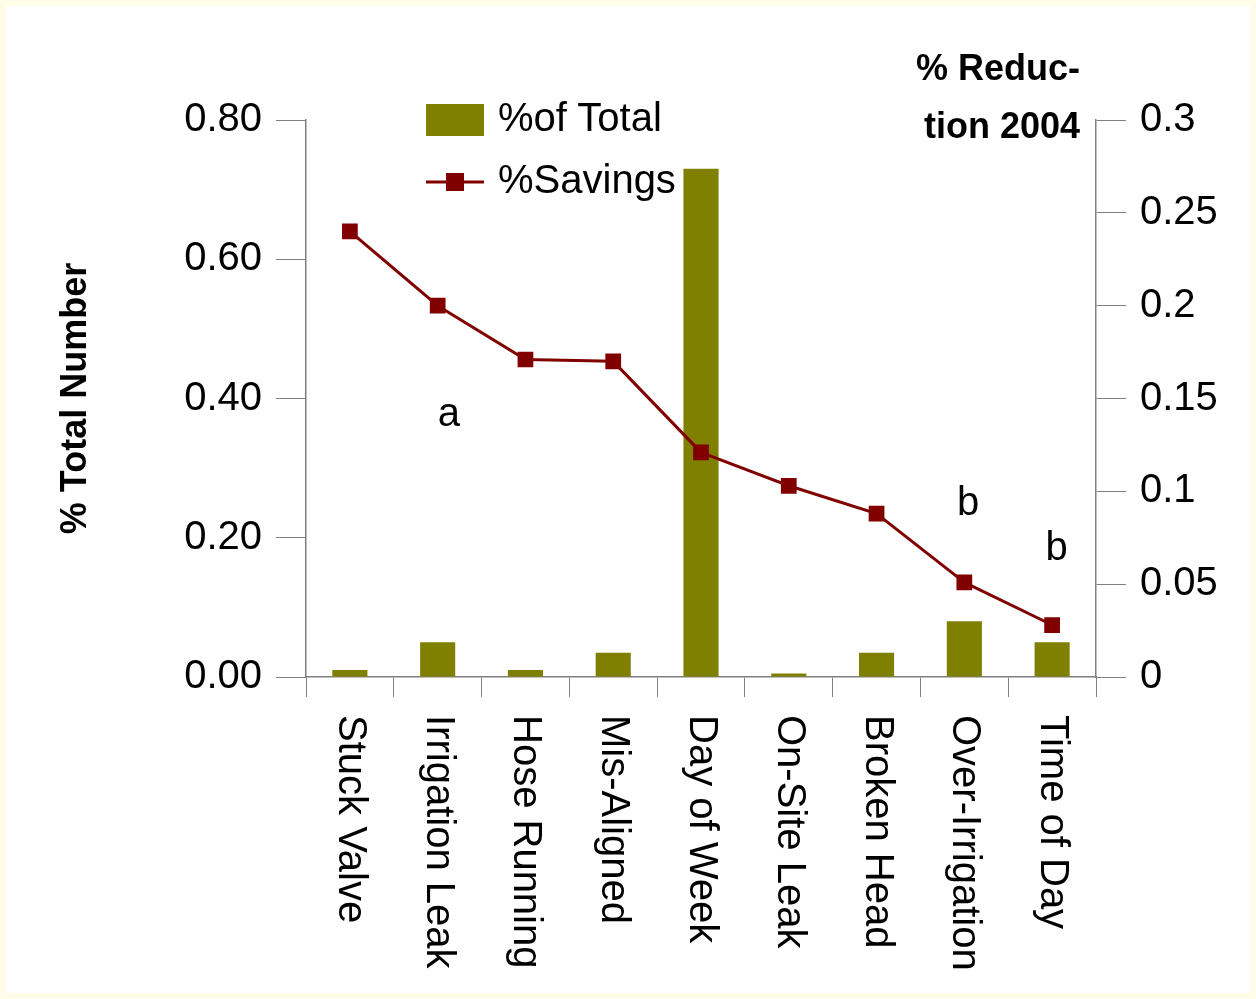  I want to click on x-tick-label: On-Site Leak, so click(791, 832).